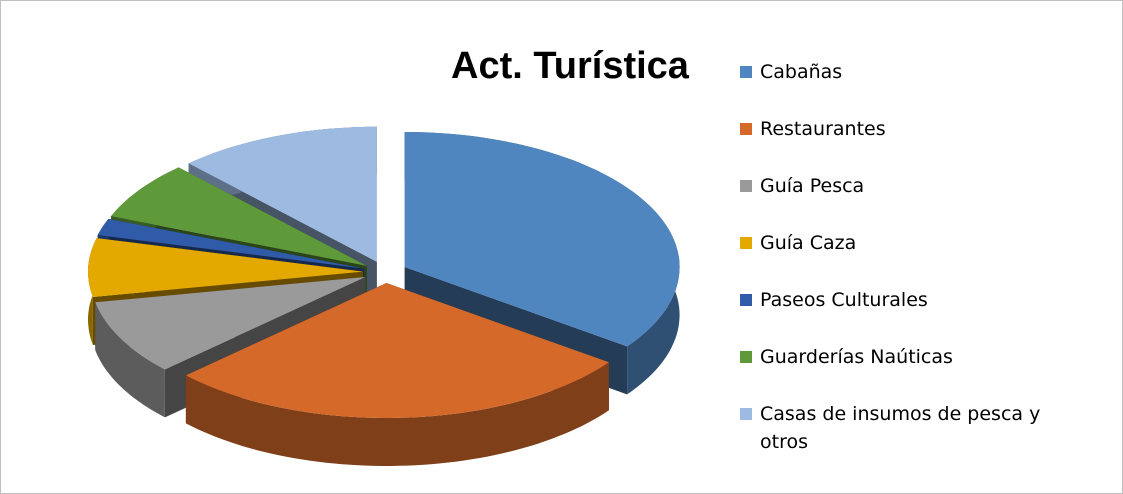 The image size is (1123, 494). I want to click on legend-label: Paseos Culturales, so click(844, 300).